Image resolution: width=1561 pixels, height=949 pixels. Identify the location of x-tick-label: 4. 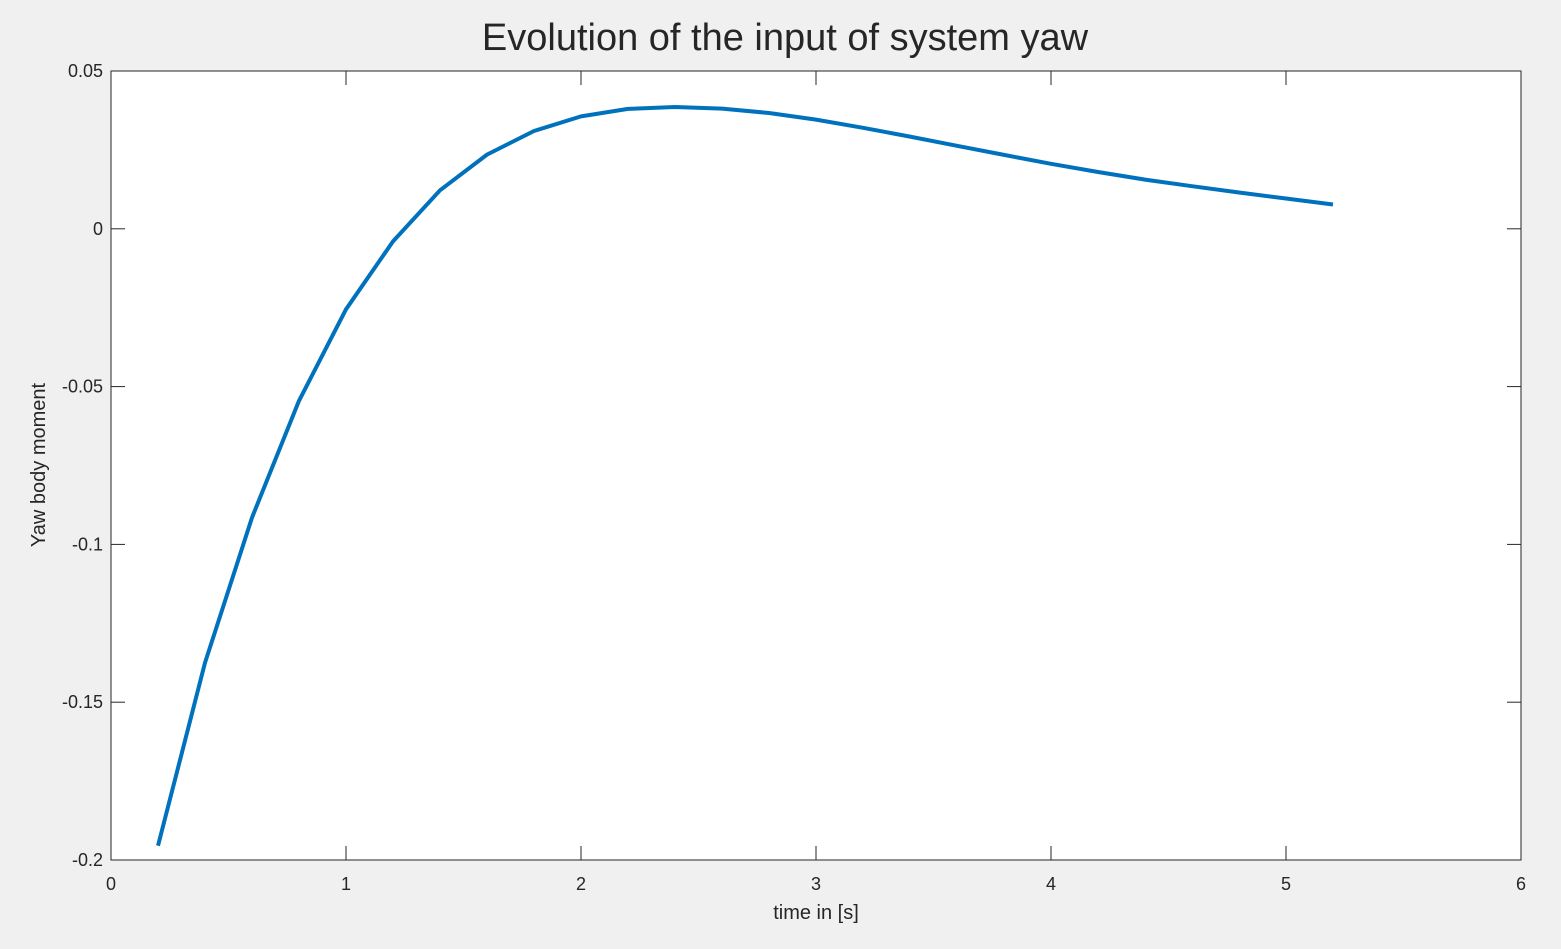
(1051, 884).